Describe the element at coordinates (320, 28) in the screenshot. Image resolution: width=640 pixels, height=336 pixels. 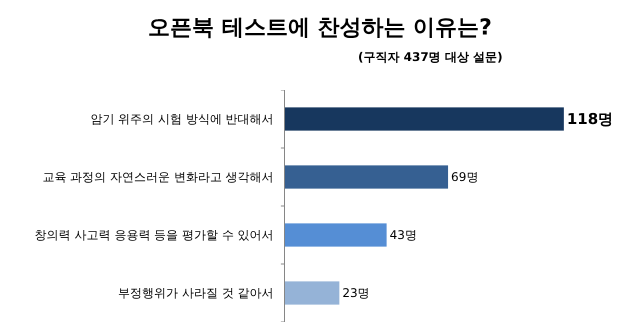
I see `chart-title: 오픈북 테스트에 찬성하는 이유는?` at that location.